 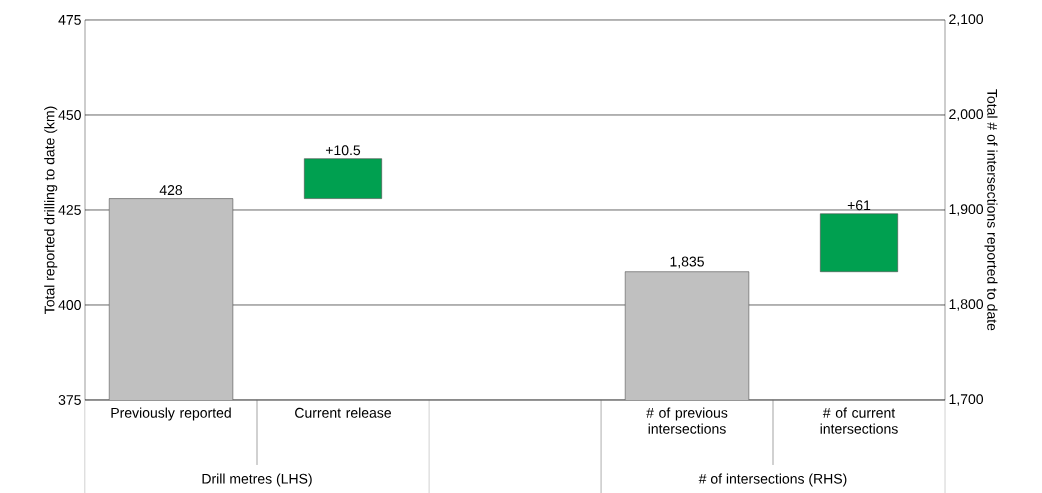 What do you see at coordinates (69, 20) in the screenshot?
I see `y-tick-label: 475` at bounding box center [69, 20].